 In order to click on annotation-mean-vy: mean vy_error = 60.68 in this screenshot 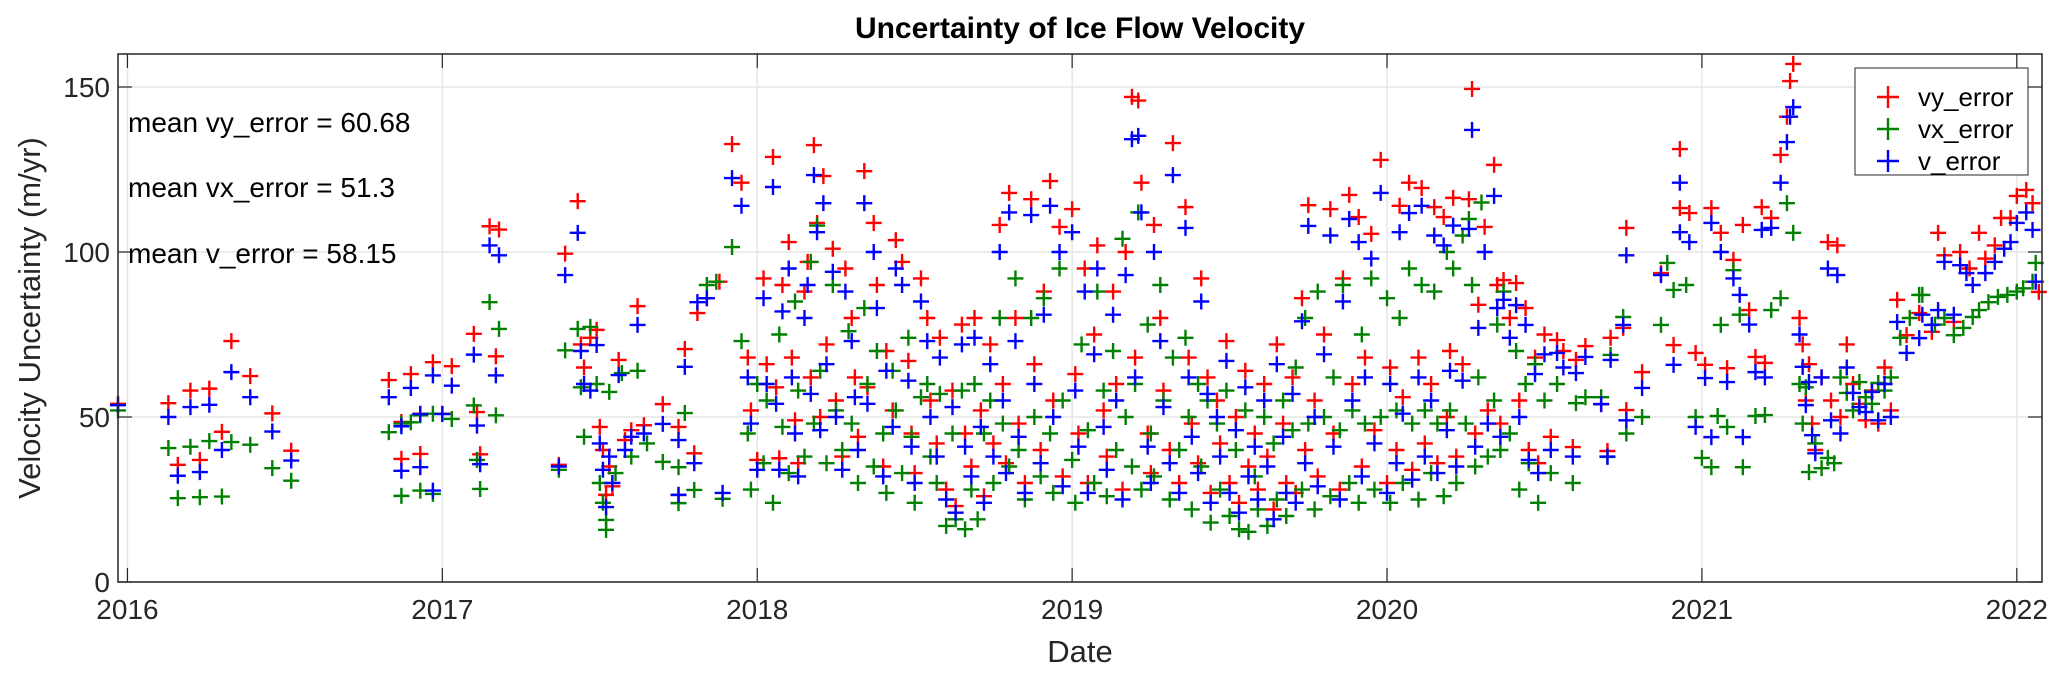, I will do `click(269, 122)`.